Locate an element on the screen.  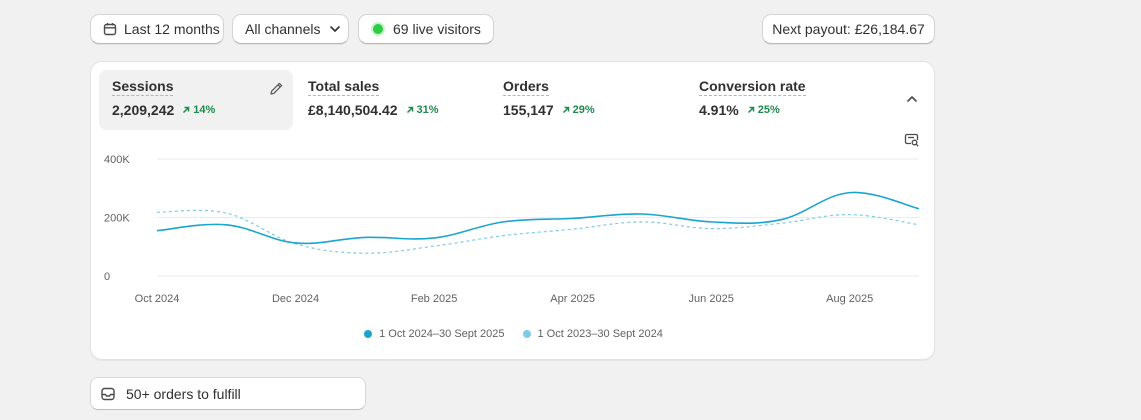
metric-value: 4.91% is located at coordinates (719, 110).